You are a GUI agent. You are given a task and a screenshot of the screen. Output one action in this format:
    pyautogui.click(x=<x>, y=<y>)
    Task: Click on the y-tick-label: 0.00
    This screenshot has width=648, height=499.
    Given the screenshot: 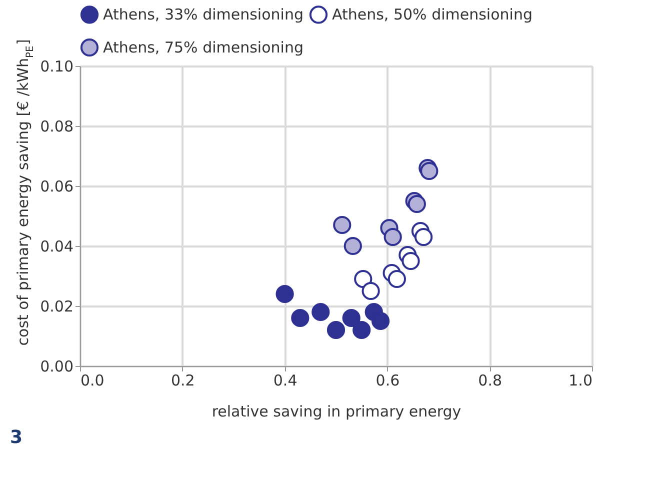 What is the action you would take?
    pyautogui.click(x=57, y=367)
    